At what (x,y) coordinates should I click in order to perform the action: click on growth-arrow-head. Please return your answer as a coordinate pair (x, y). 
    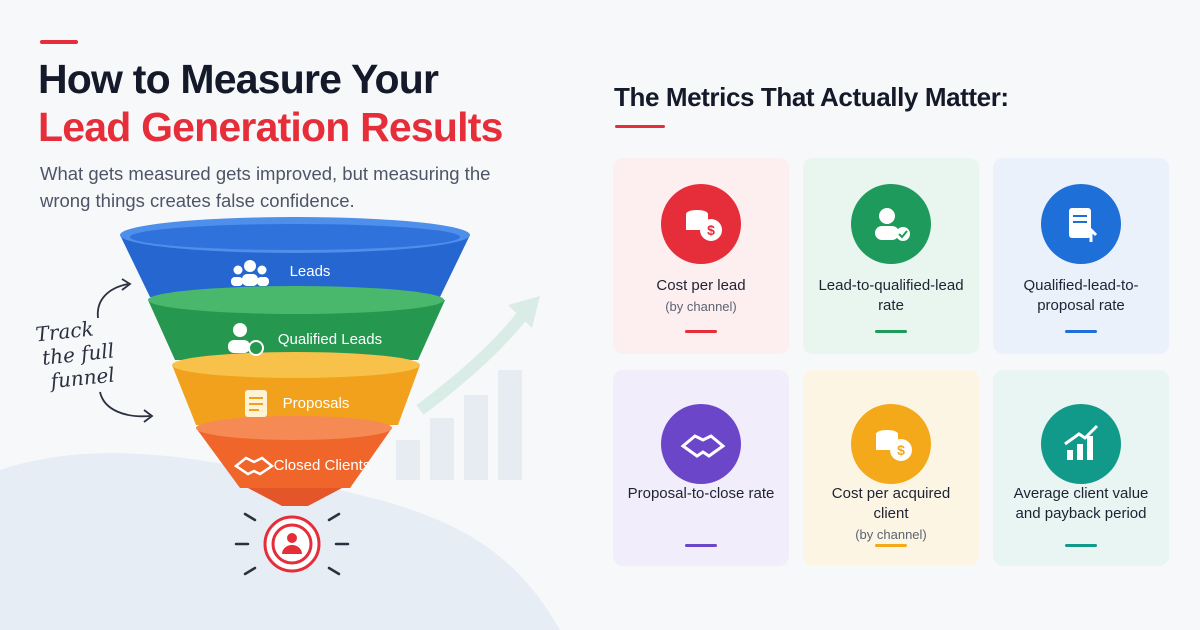
    Looking at the image, I should click on (524, 312).